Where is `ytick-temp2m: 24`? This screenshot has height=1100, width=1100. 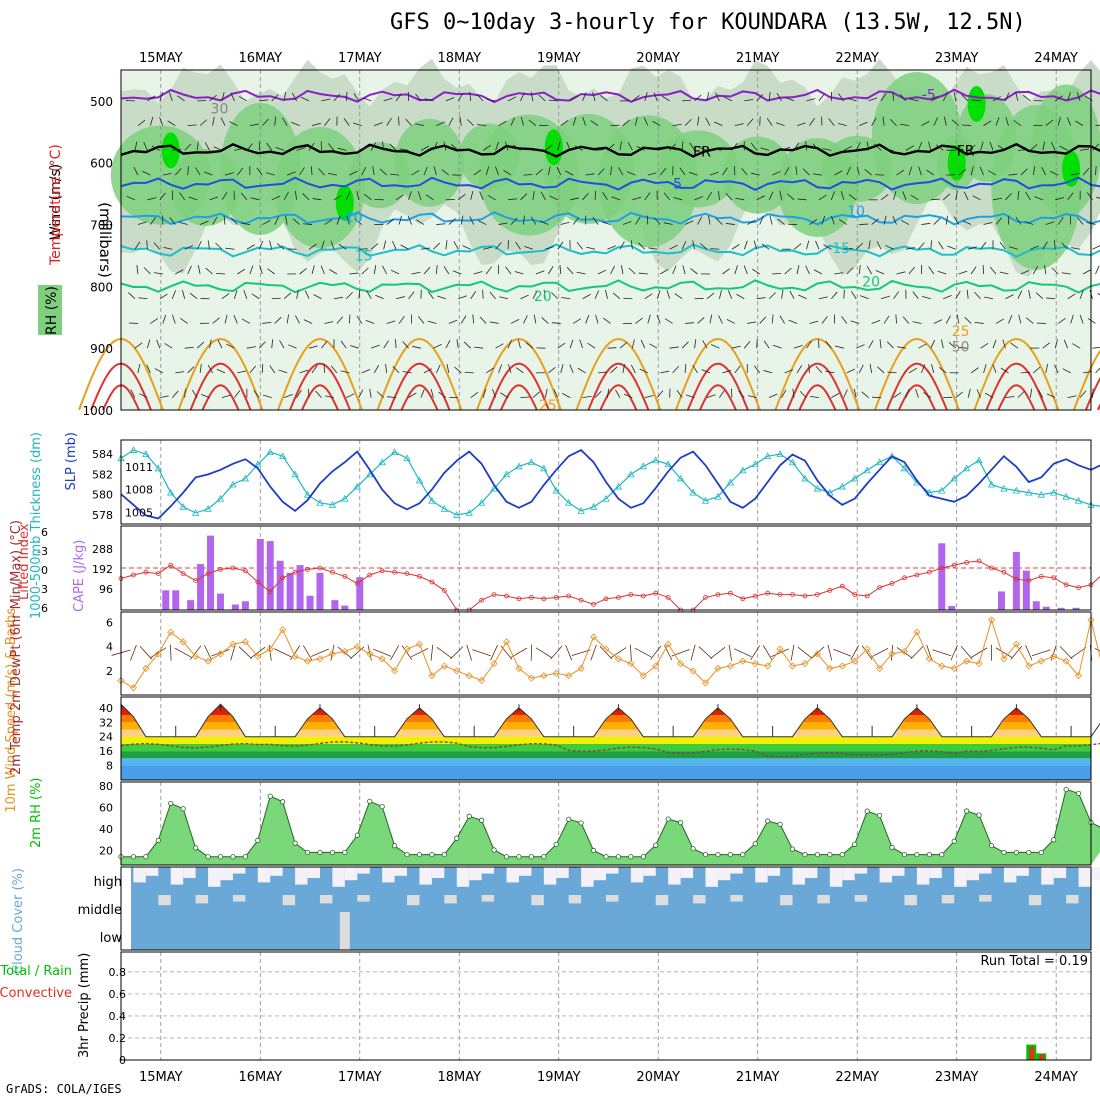
ytick-temp2m: 24 is located at coordinates (106, 737).